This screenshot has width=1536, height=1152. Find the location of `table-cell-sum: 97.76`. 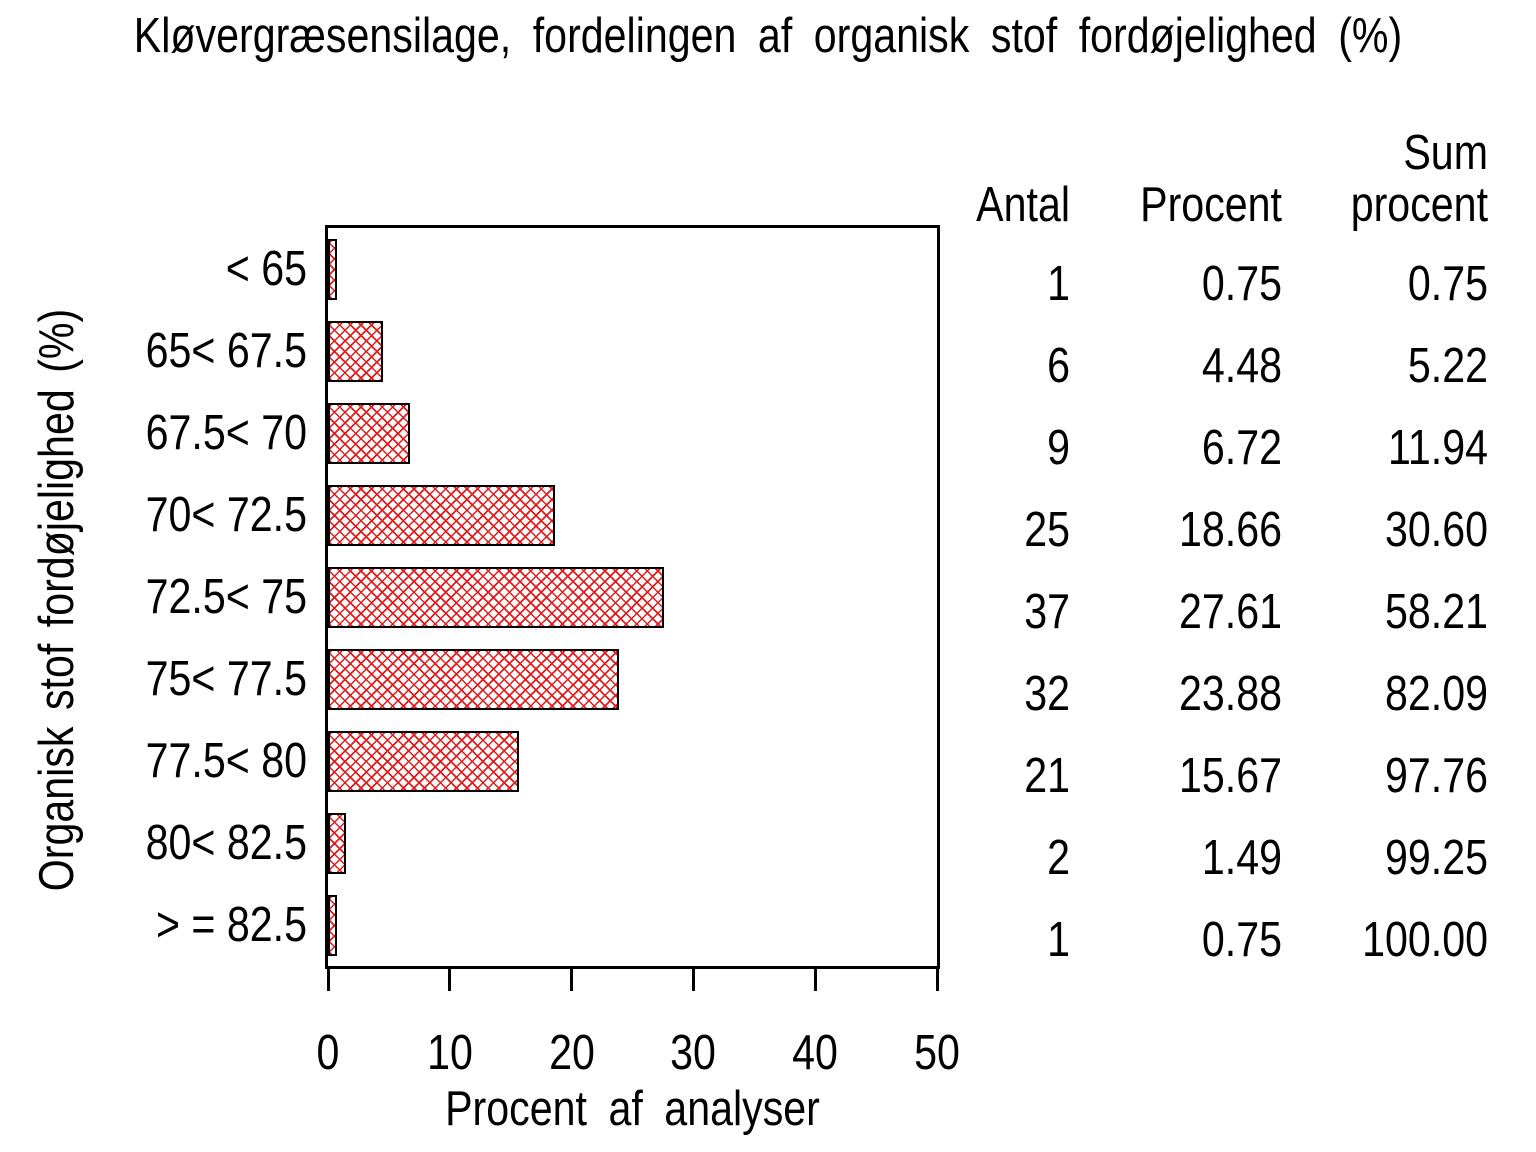

table-cell-sum: 97.76 is located at coordinates (1436, 776).